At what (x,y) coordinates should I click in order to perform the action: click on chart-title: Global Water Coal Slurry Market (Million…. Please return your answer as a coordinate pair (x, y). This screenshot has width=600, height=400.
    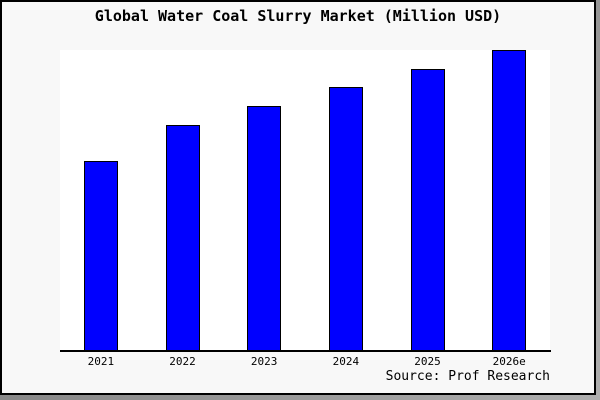
    Looking at the image, I should click on (298, 16).